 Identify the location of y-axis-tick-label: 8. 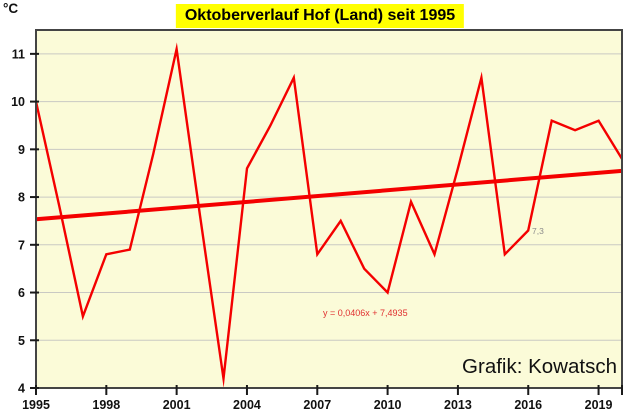
(21, 198).